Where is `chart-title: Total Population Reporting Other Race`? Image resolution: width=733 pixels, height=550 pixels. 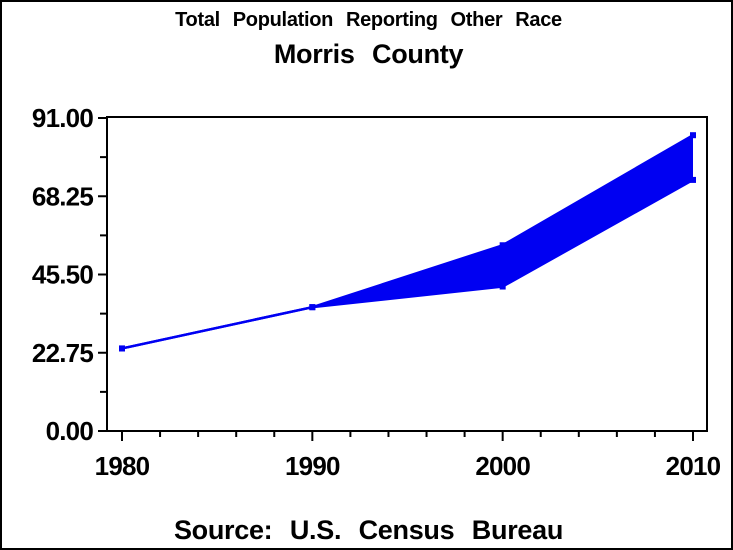
chart-title: Total Population Reporting Other Race is located at coordinates (368, 20).